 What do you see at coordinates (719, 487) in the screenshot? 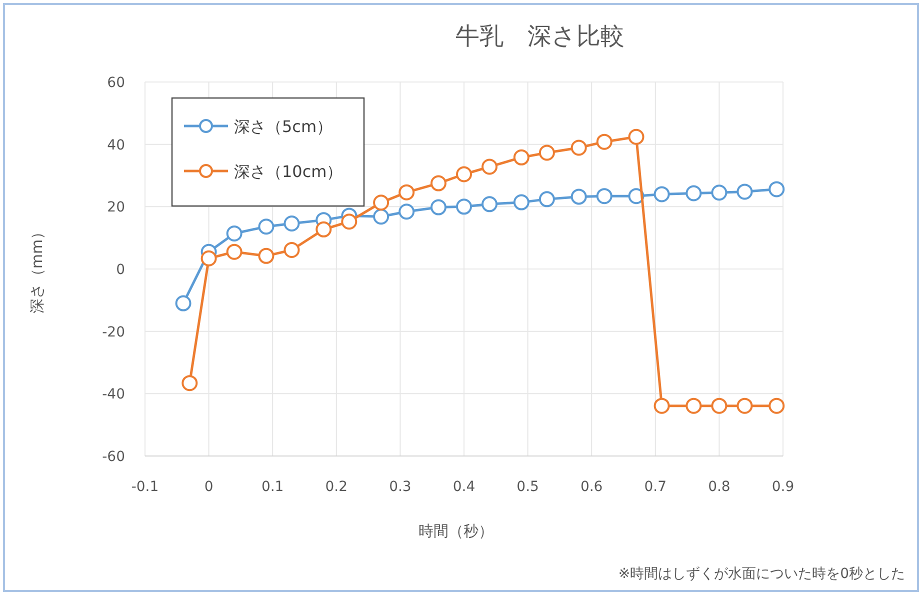
I see `x-tick-label: 0.8` at bounding box center [719, 487].